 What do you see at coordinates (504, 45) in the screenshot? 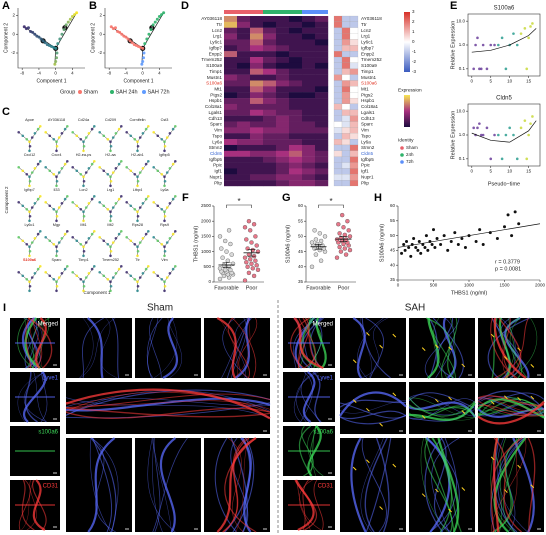
I see `plot-frame` at bounding box center [504, 45].